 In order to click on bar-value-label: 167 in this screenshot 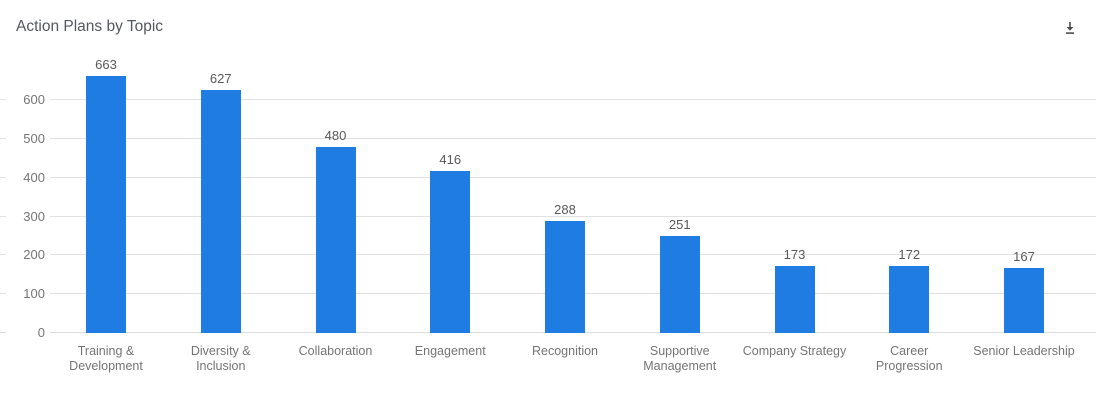, I will do `click(1024, 257)`.